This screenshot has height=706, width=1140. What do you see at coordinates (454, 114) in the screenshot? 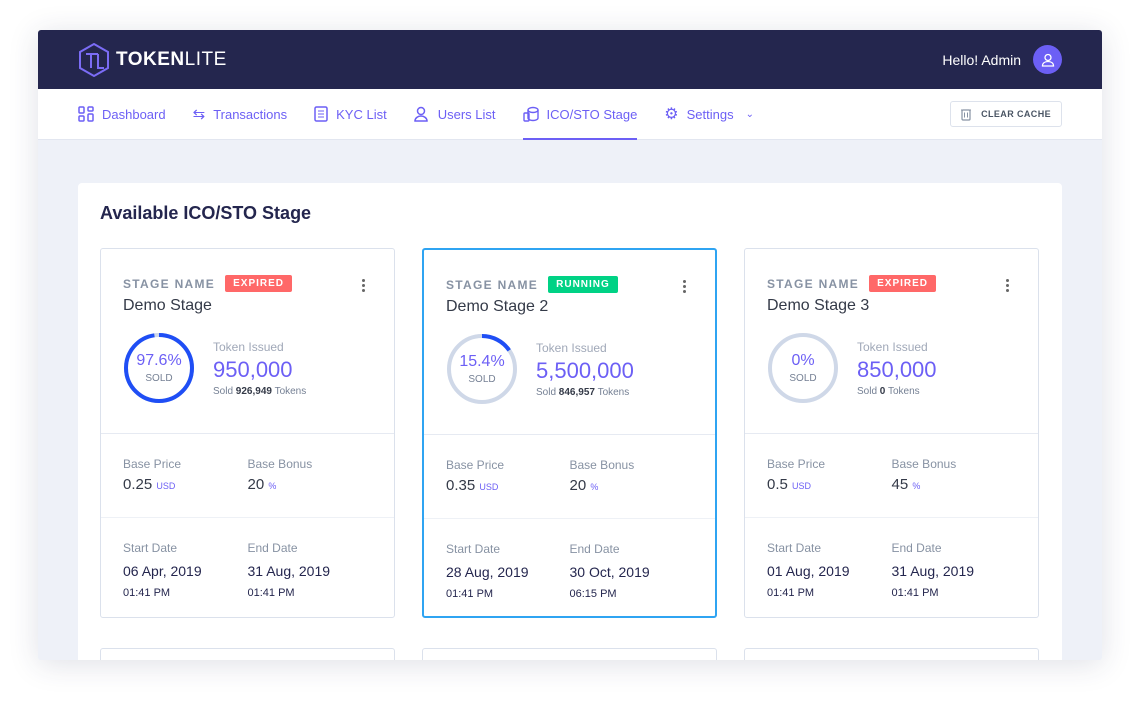
I see `nav-users-list: Users List` at bounding box center [454, 114].